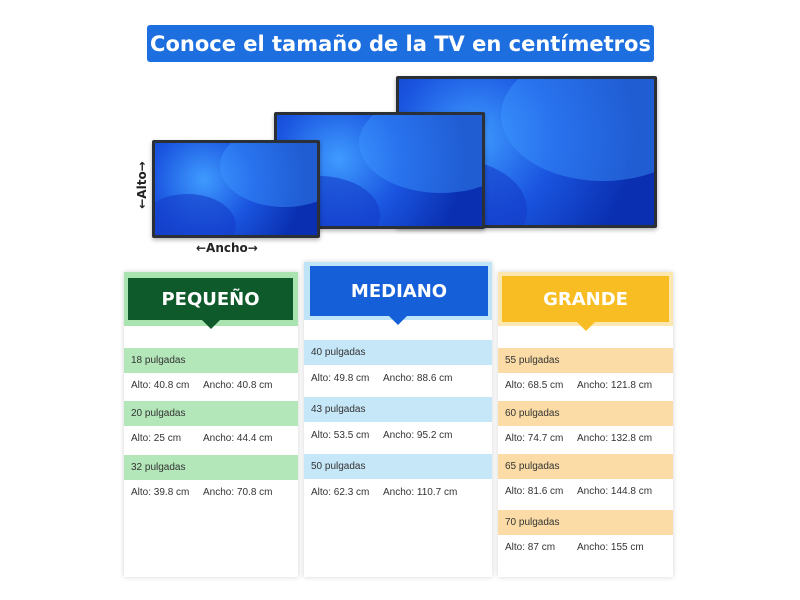 The height and width of the screenshot is (600, 800). What do you see at coordinates (418, 378) in the screenshot?
I see `ancho-value: Ancho: 88.6 cm` at bounding box center [418, 378].